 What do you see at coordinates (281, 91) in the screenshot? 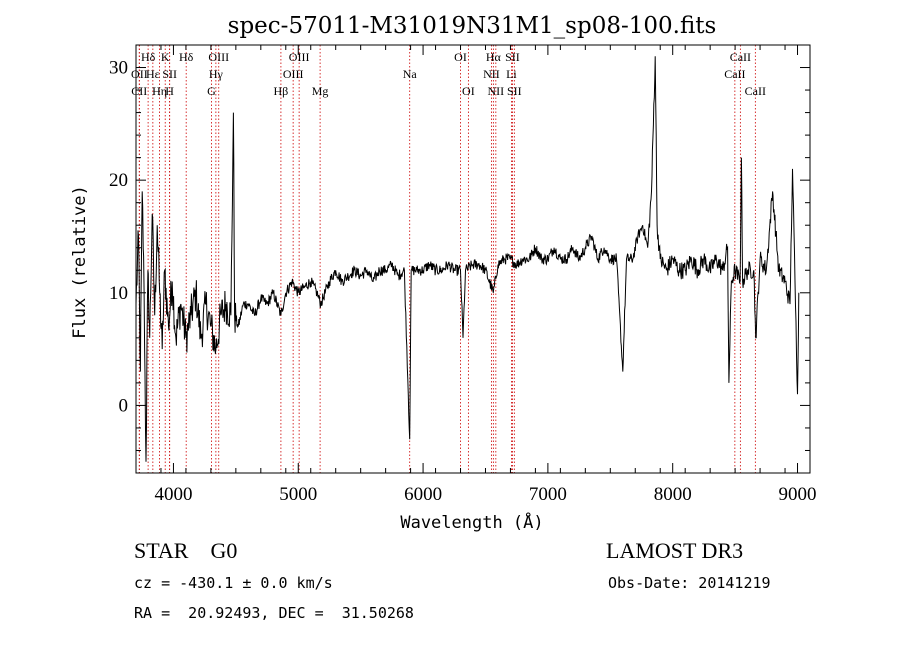
I see `spectral-line-label: Hβ` at bounding box center [281, 91].